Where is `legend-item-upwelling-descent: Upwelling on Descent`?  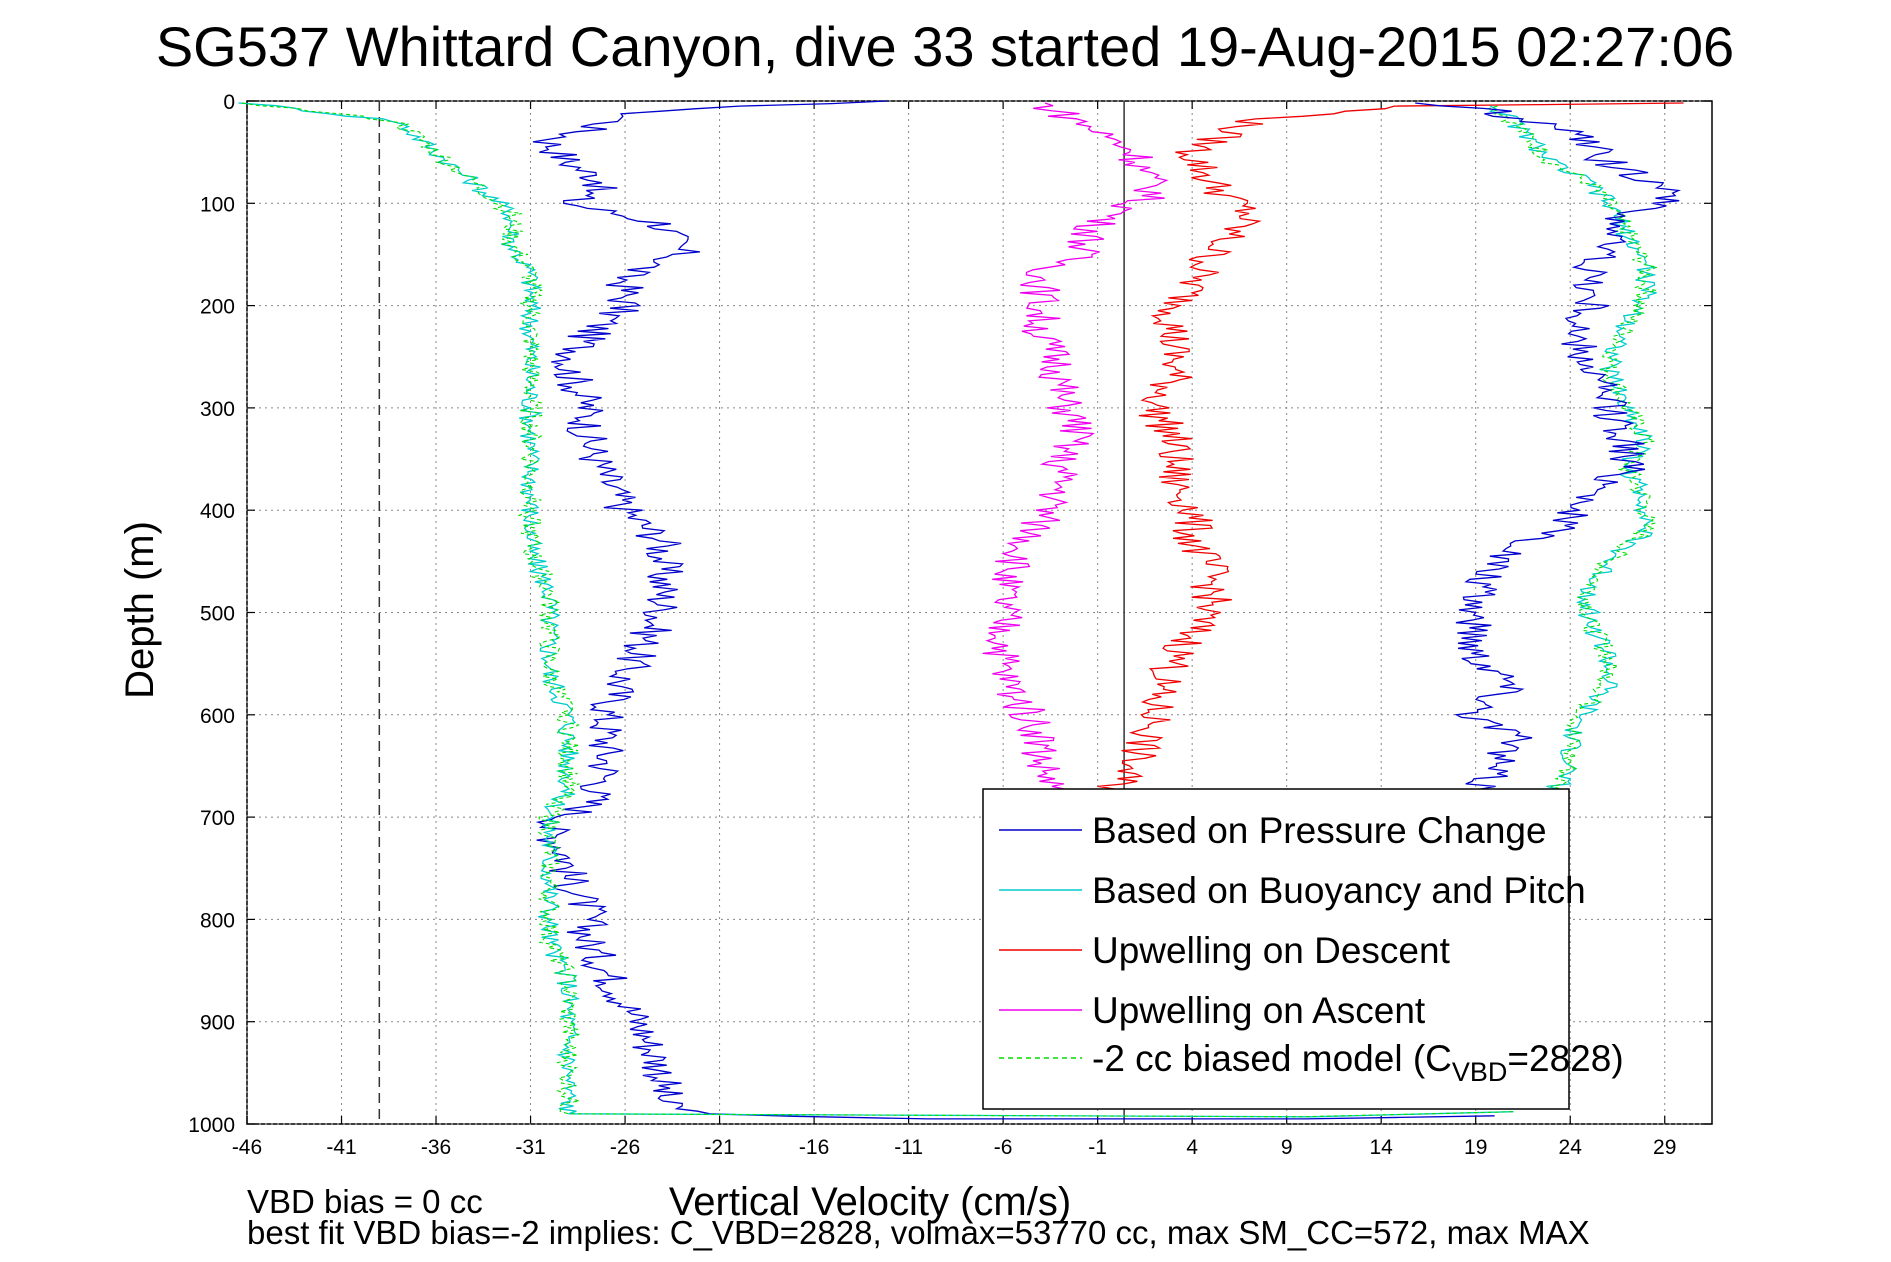 legend-item-upwelling-descent: Upwelling on Descent is located at coordinates (1225, 950).